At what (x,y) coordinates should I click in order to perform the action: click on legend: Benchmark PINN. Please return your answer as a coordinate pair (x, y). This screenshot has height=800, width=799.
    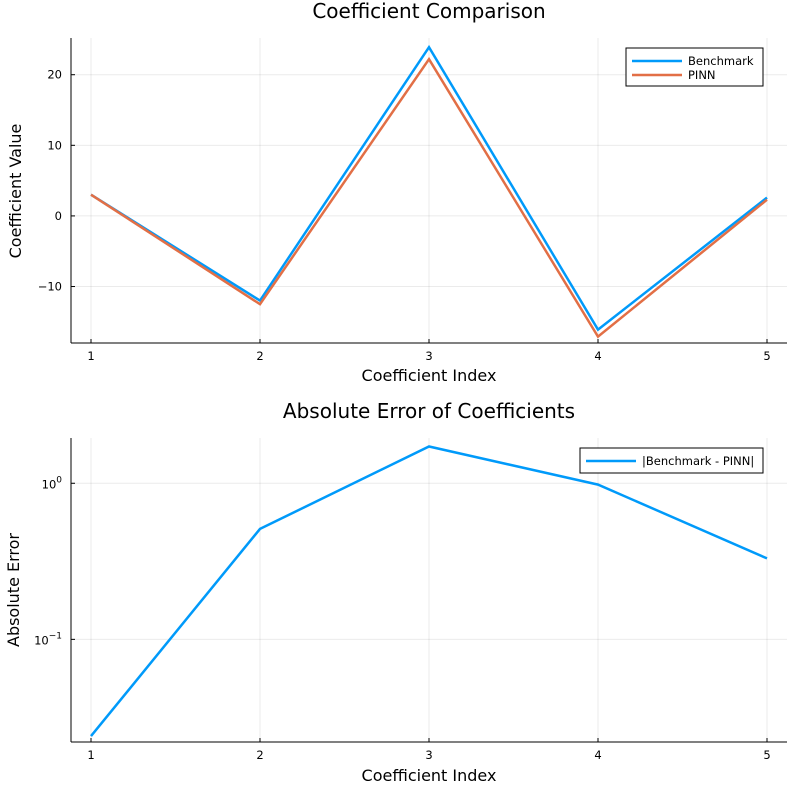
    Looking at the image, I should click on (694, 67).